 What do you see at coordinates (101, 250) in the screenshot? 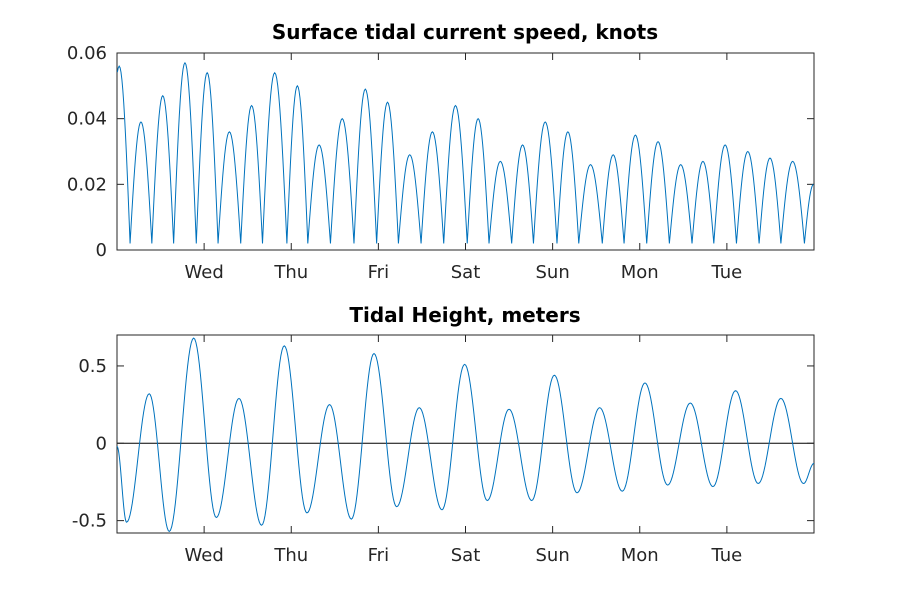
I see `current-speed-ytick-label: 0` at bounding box center [101, 250].